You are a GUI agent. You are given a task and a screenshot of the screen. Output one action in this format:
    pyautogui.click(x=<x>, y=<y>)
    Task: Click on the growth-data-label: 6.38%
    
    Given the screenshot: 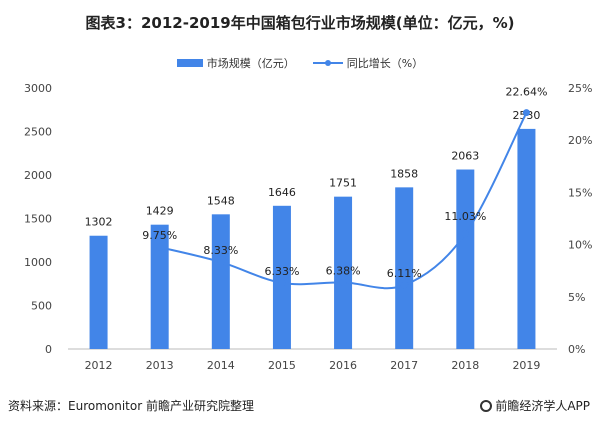 What is the action you would take?
    pyautogui.click(x=343, y=270)
    